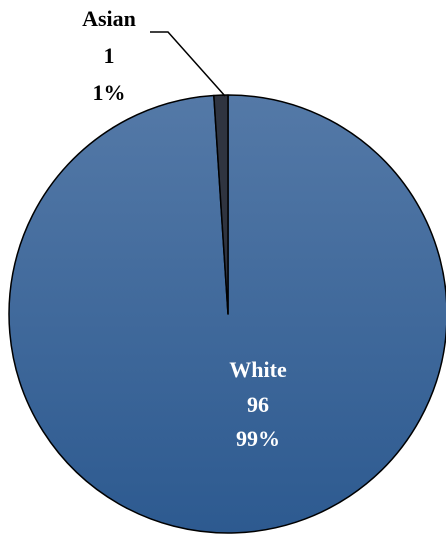 This screenshot has width=446, height=535. I want to click on asian-label-value: 1, so click(109, 55).